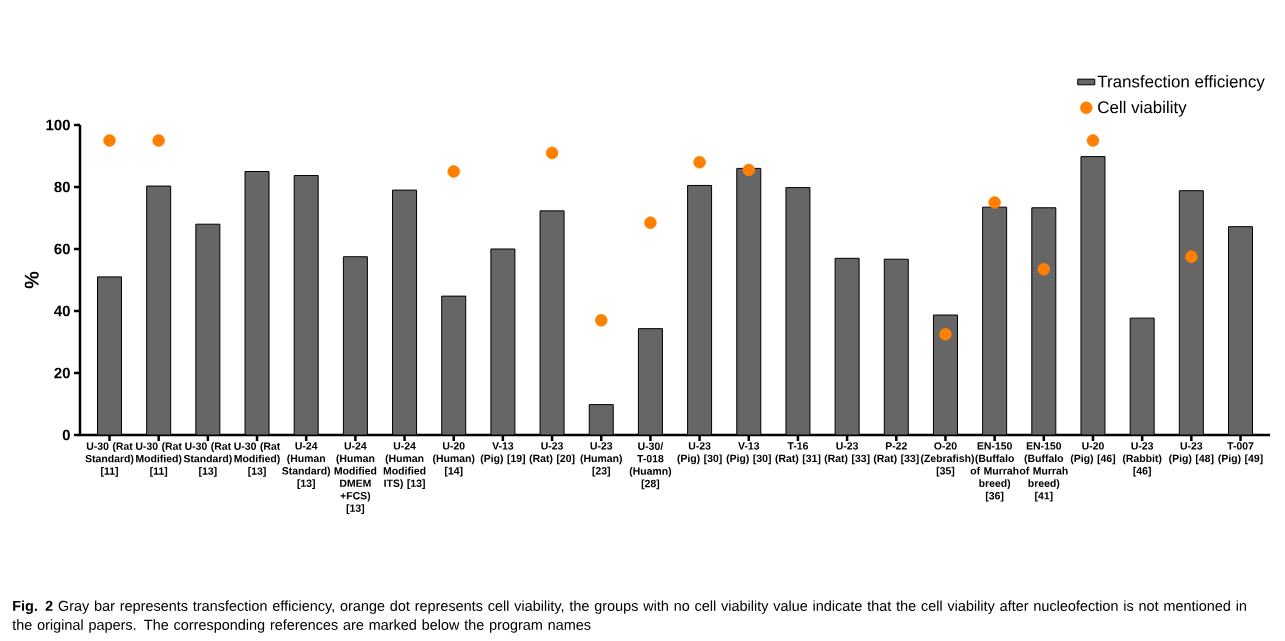 This screenshot has height=641, width=1285. Describe the element at coordinates (257, 459) in the screenshot. I see `x-tick-label: U-30 (Rat Modified) [13]` at that location.